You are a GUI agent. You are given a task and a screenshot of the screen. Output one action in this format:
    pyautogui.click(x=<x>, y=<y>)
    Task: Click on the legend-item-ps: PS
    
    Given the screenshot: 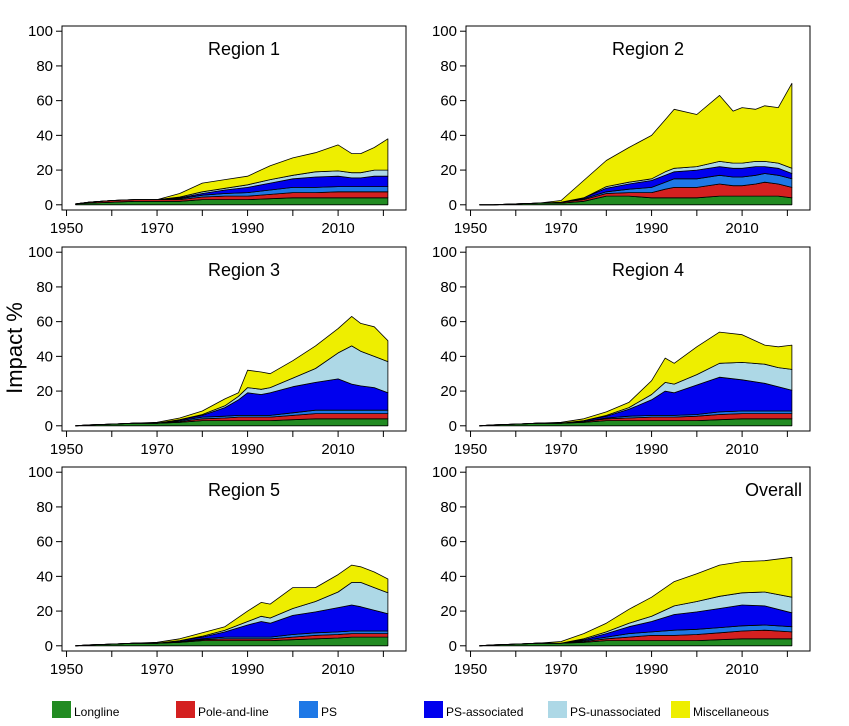 What is the action you would take?
    pyautogui.click(x=318, y=710)
    